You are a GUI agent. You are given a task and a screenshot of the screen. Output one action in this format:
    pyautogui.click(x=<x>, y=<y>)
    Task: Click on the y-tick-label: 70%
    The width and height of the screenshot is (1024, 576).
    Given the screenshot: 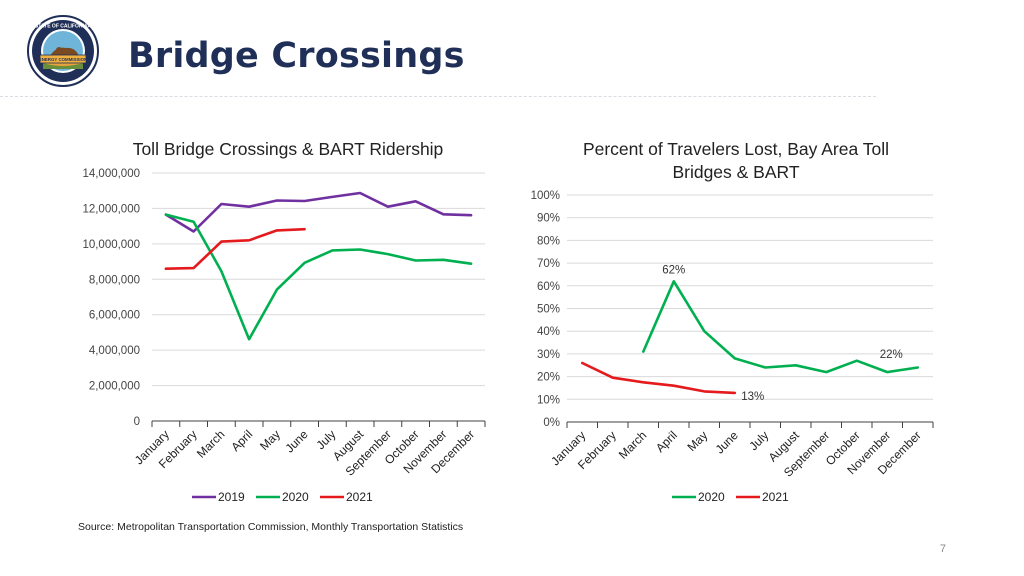 What is the action you would take?
    pyautogui.click(x=548, y=264)
    